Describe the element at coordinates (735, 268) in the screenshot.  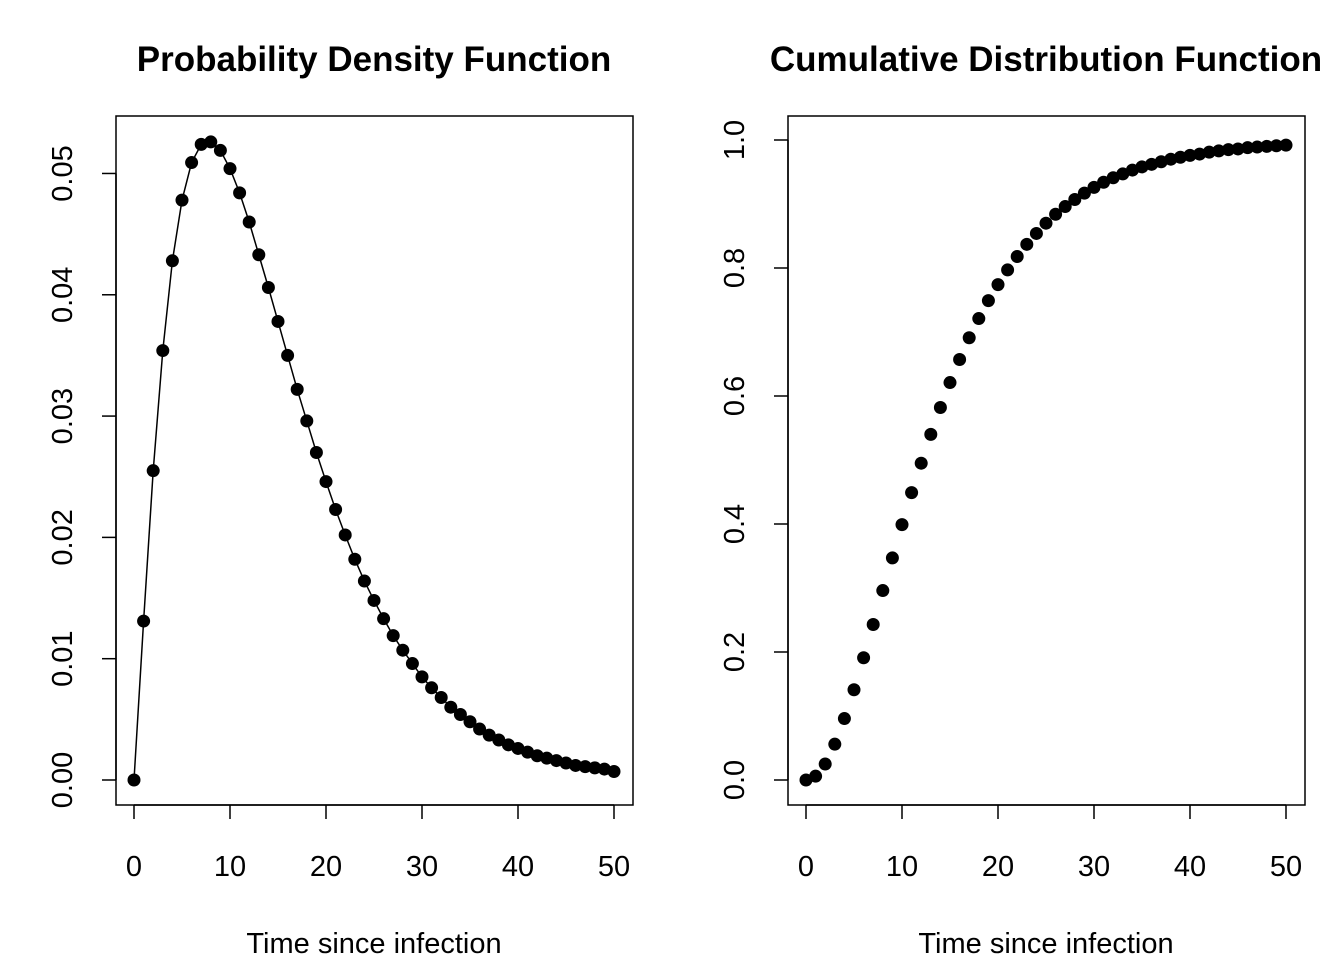
I see `cdf-y-tick-label: 0.8` at that location.